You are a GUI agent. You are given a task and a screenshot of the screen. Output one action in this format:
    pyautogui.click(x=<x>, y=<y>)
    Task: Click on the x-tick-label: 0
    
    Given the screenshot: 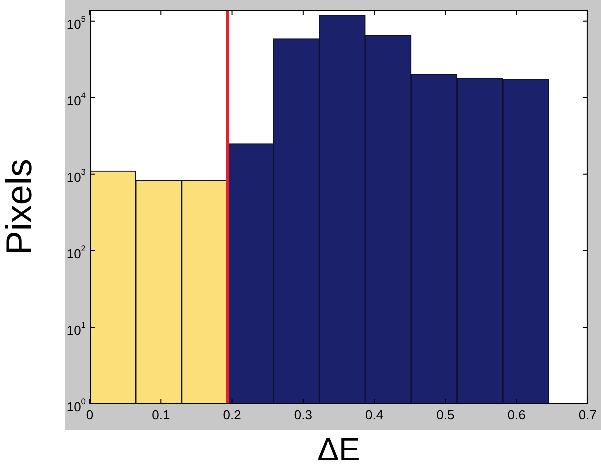 What is the action you would take?
    pyautogui.click(x=90, y=414)
    